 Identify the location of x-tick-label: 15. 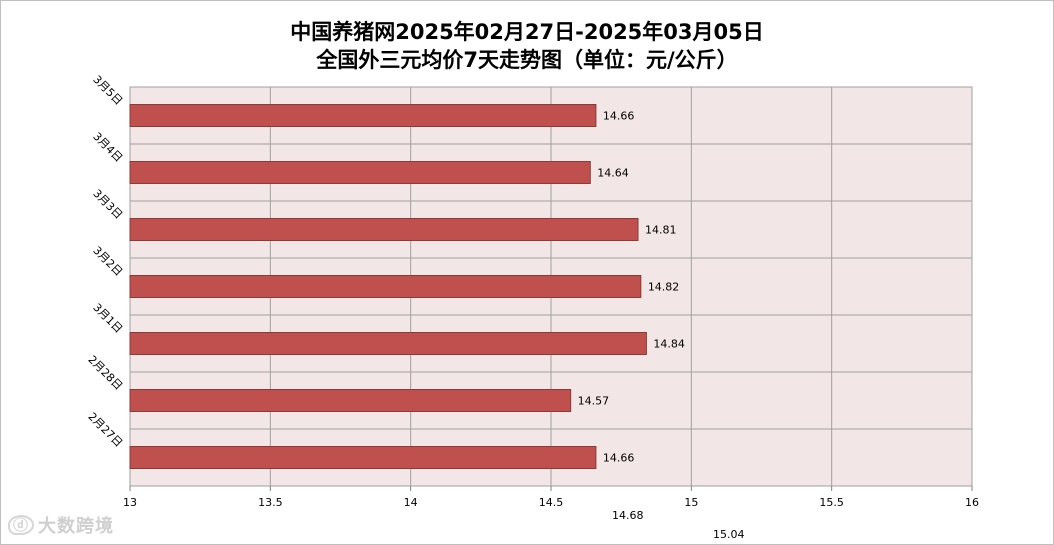
(691, 502).